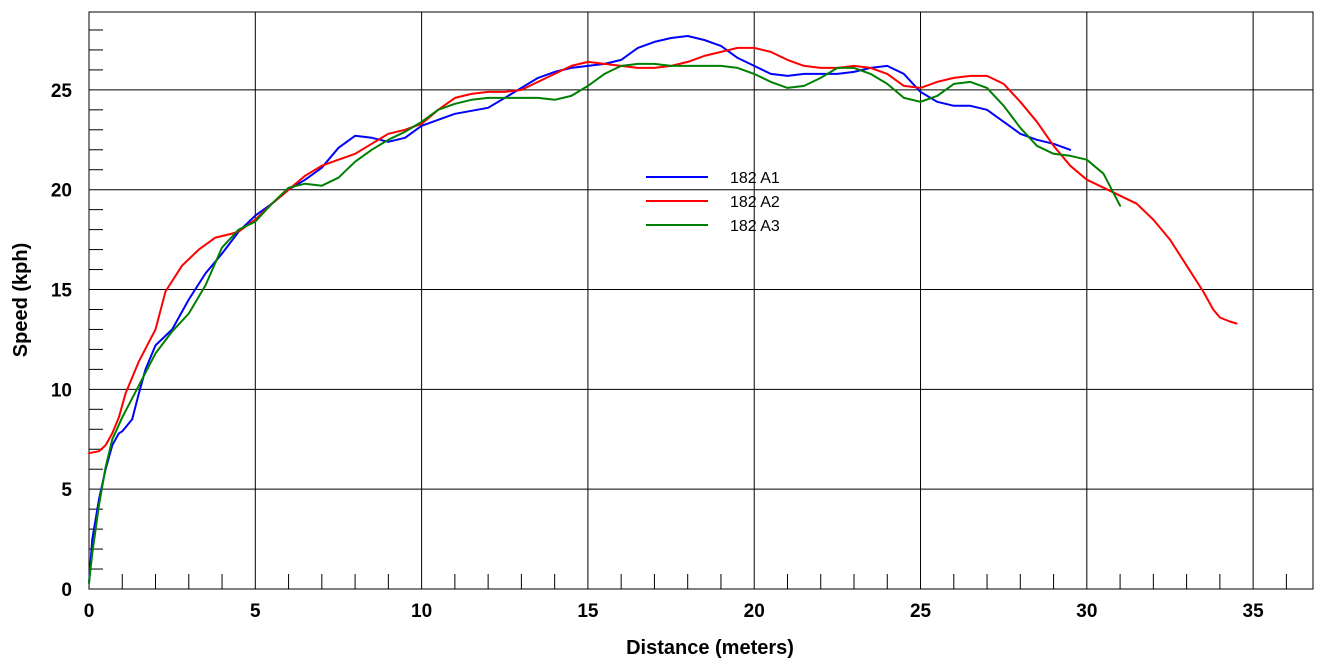  Describe the element at coordinates (713, 202) in the screenshot. I see `legend: 182 A1 182 A2 182 A3` at that location.